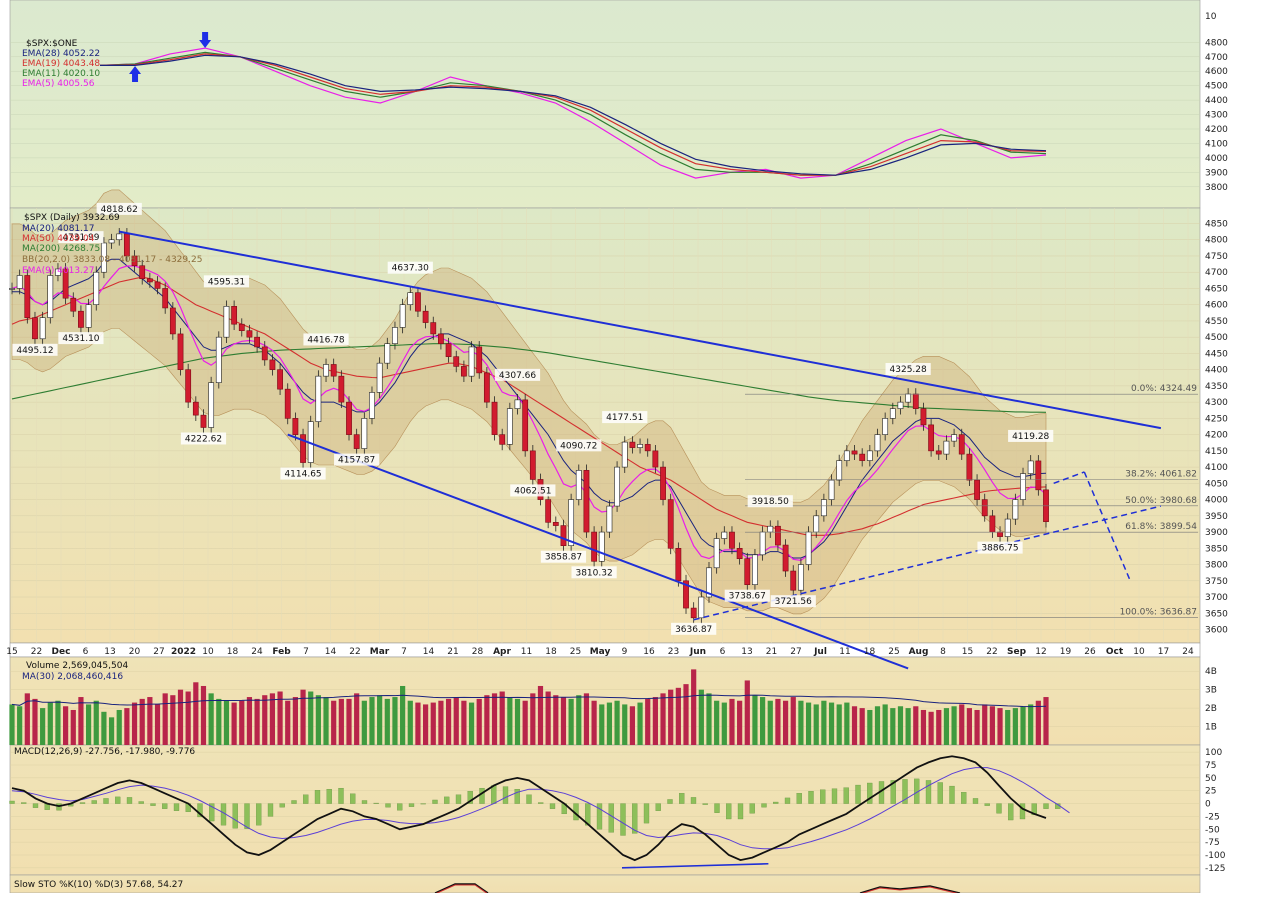  Describe the element at coordinates (1211, 17) in the screenshot. I see `ratio-top-tick-label: 10` at that location.